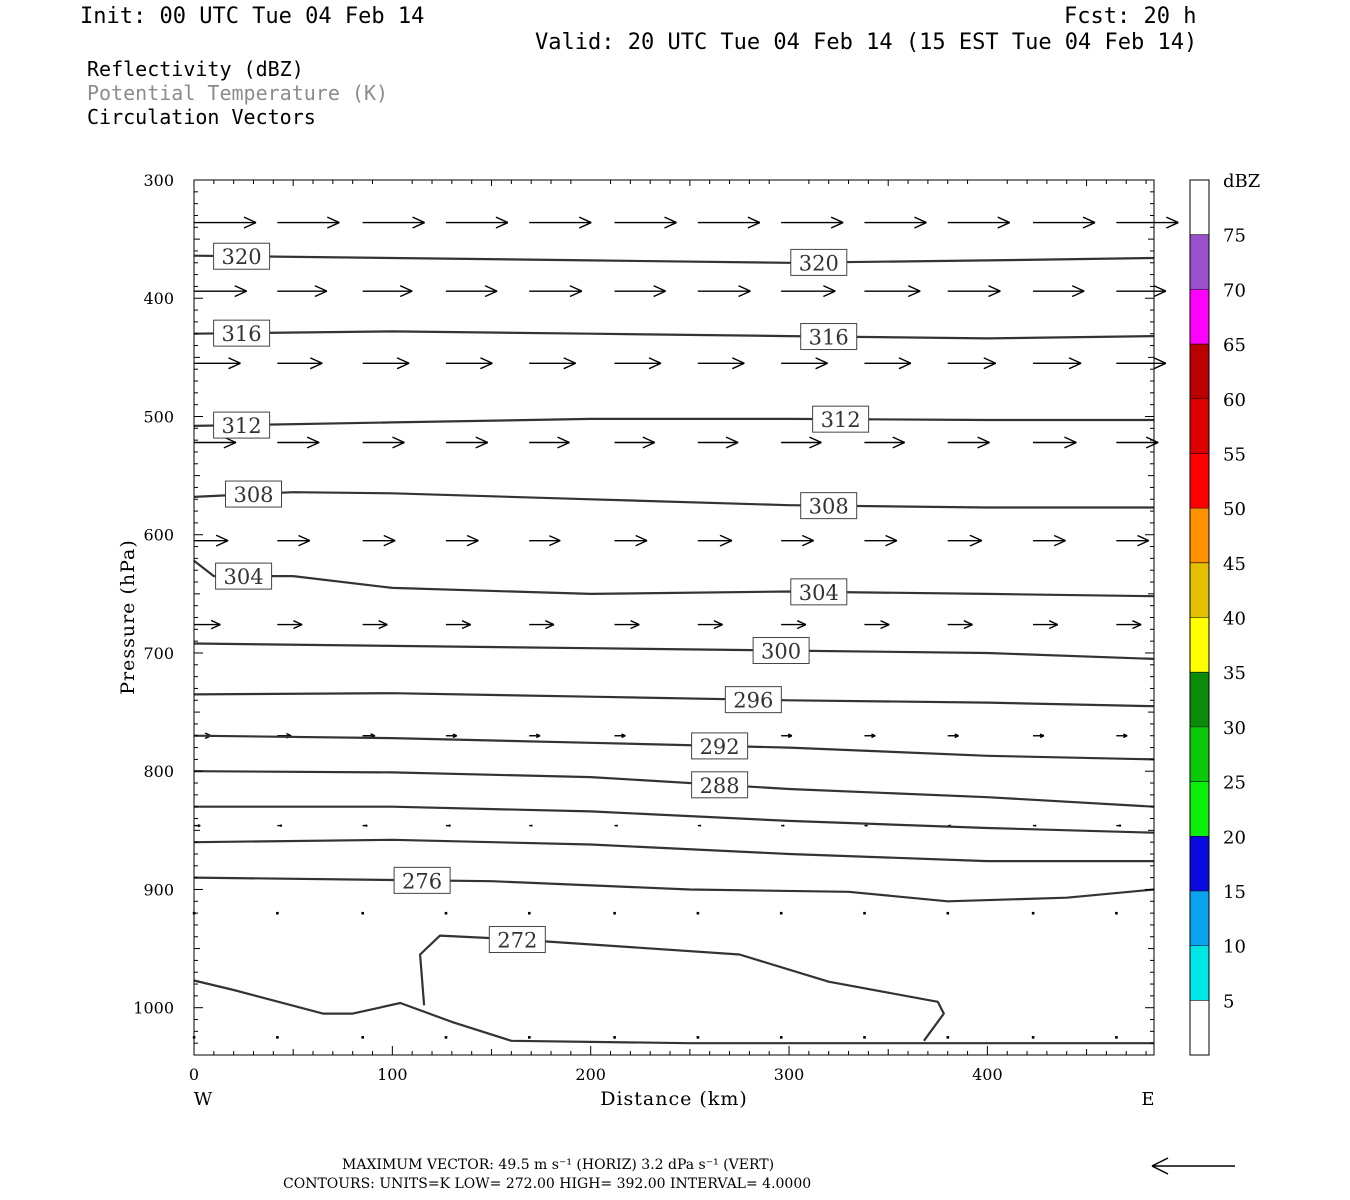 Image resolution: width=1350 pixels, height=1200 pixels. I want to click on east-label: E, so click(1147, 1099).